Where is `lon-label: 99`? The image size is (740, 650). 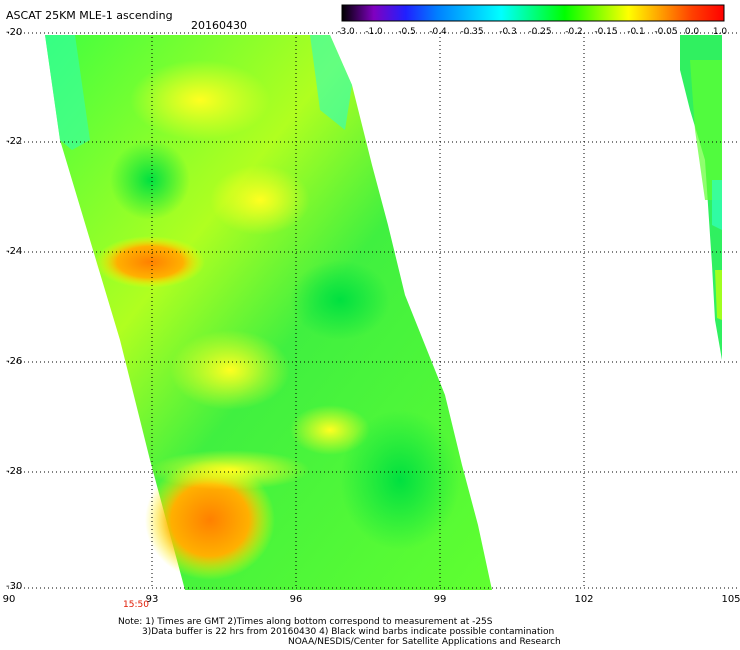
lon-label: 99 is located at coordinates (440, 599).